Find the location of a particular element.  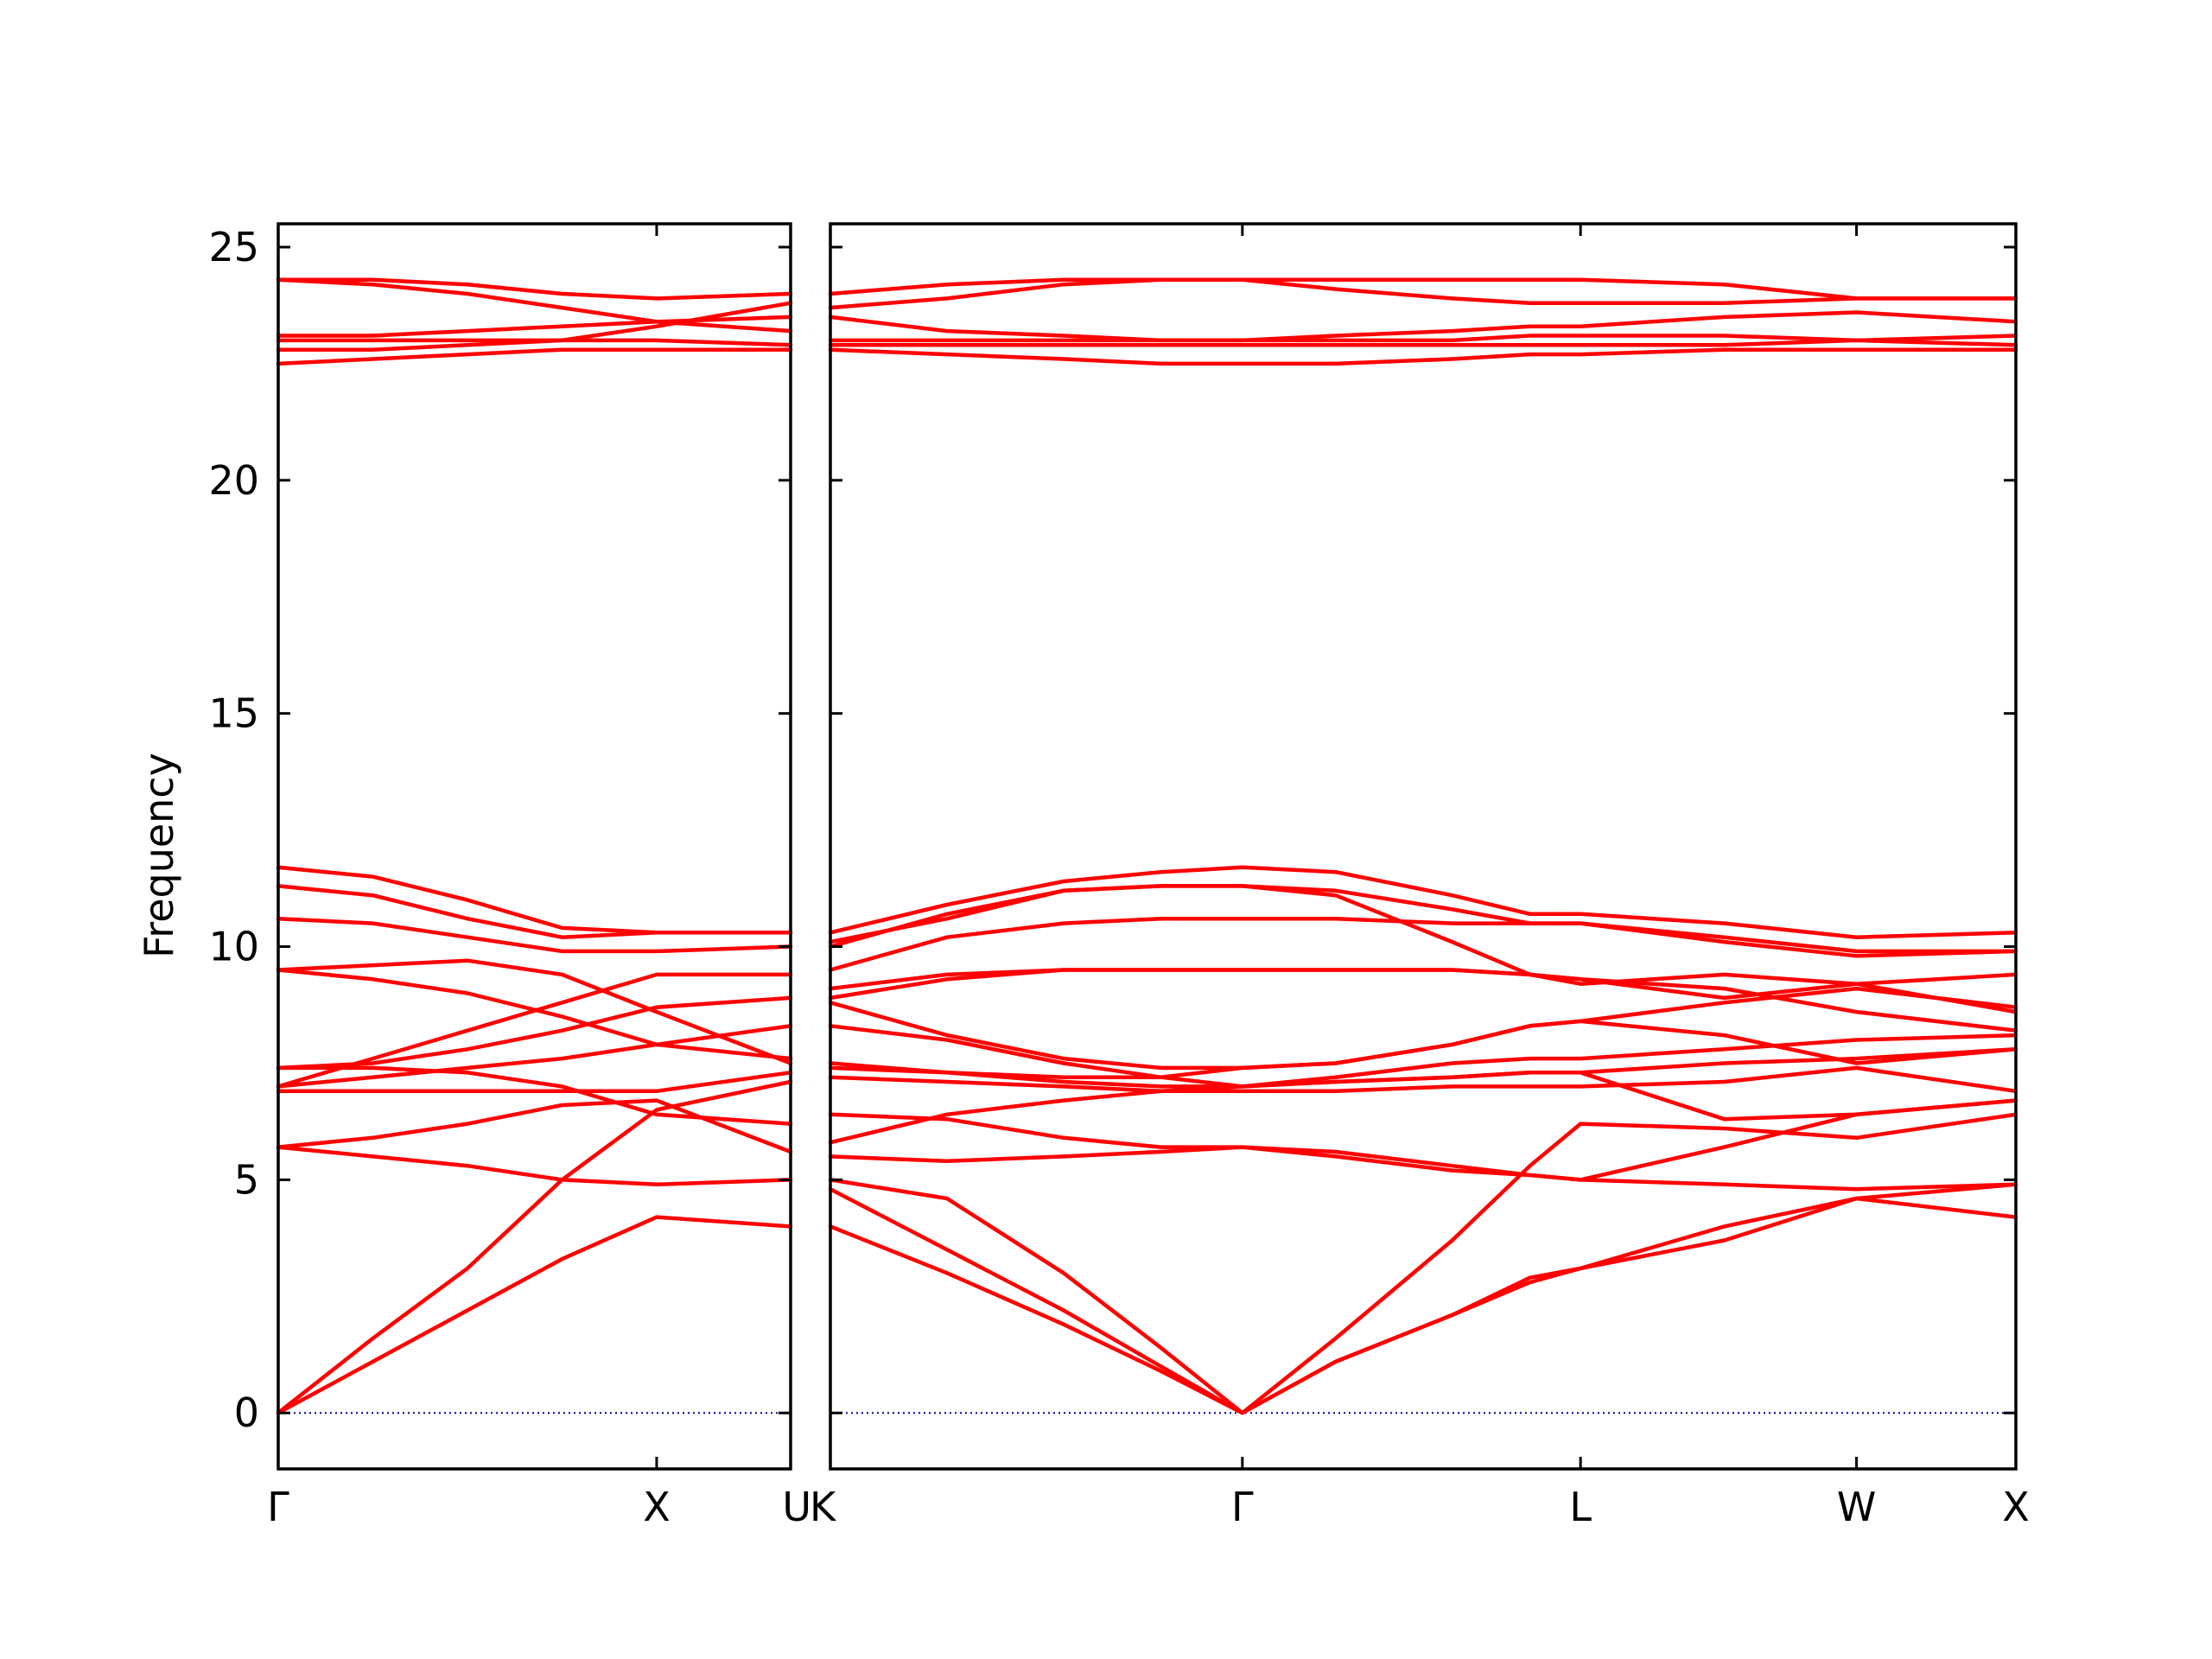

y-tick-label: 0 is located at coordinates (246, 1412).